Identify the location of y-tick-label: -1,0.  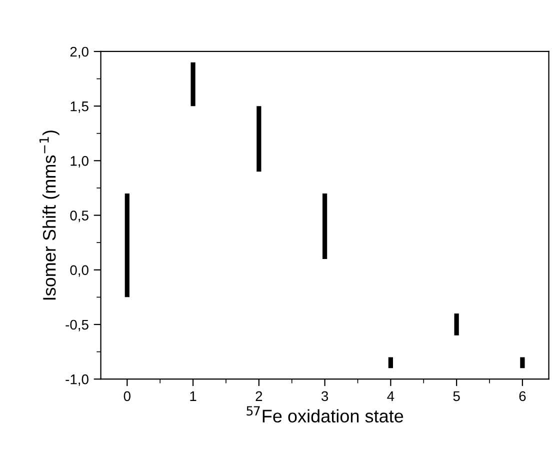
(77, 380).